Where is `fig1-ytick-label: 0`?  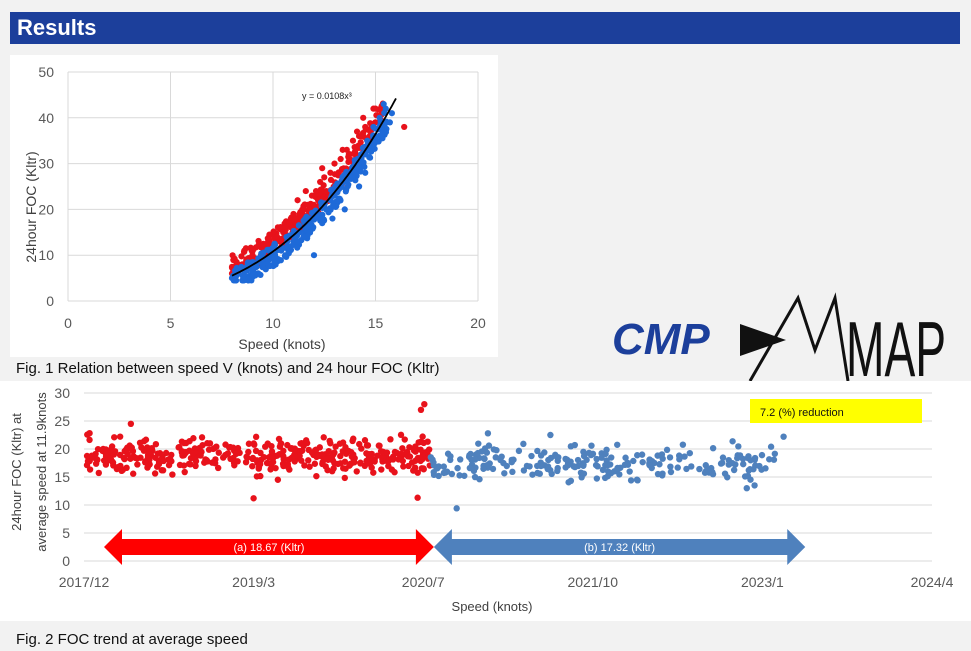
fig1-ytick-label: 0 is located at coordinates (50, 301).